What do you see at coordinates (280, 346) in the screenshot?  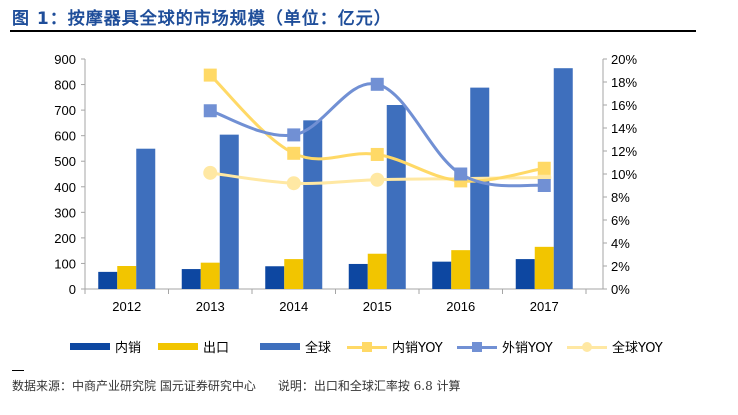 I see `legend-swatch-global` at bounding box center [280, 346].